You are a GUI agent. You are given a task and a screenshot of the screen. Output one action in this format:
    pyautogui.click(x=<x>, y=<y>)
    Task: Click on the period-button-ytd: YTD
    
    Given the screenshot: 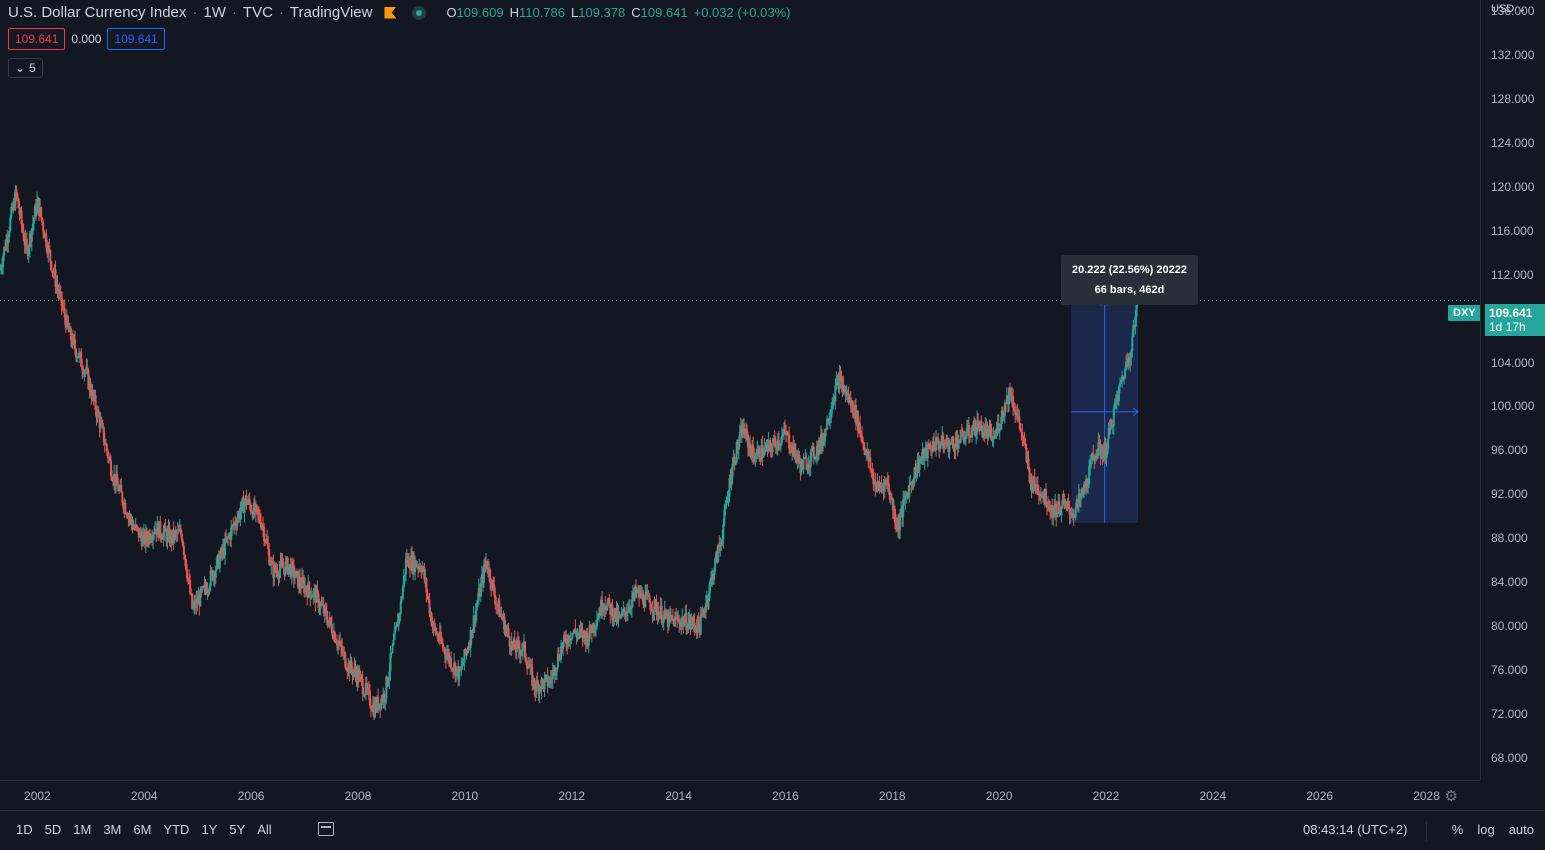 What is the action you would take?
    pyautogui.click(x=176, y=829)
    